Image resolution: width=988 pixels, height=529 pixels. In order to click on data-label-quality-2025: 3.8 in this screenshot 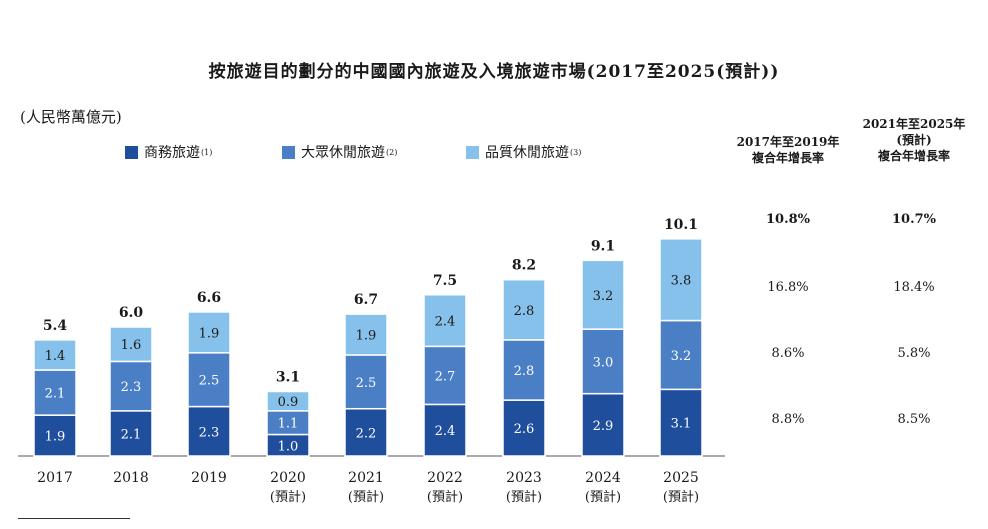, I will do `click(681, 281)`.